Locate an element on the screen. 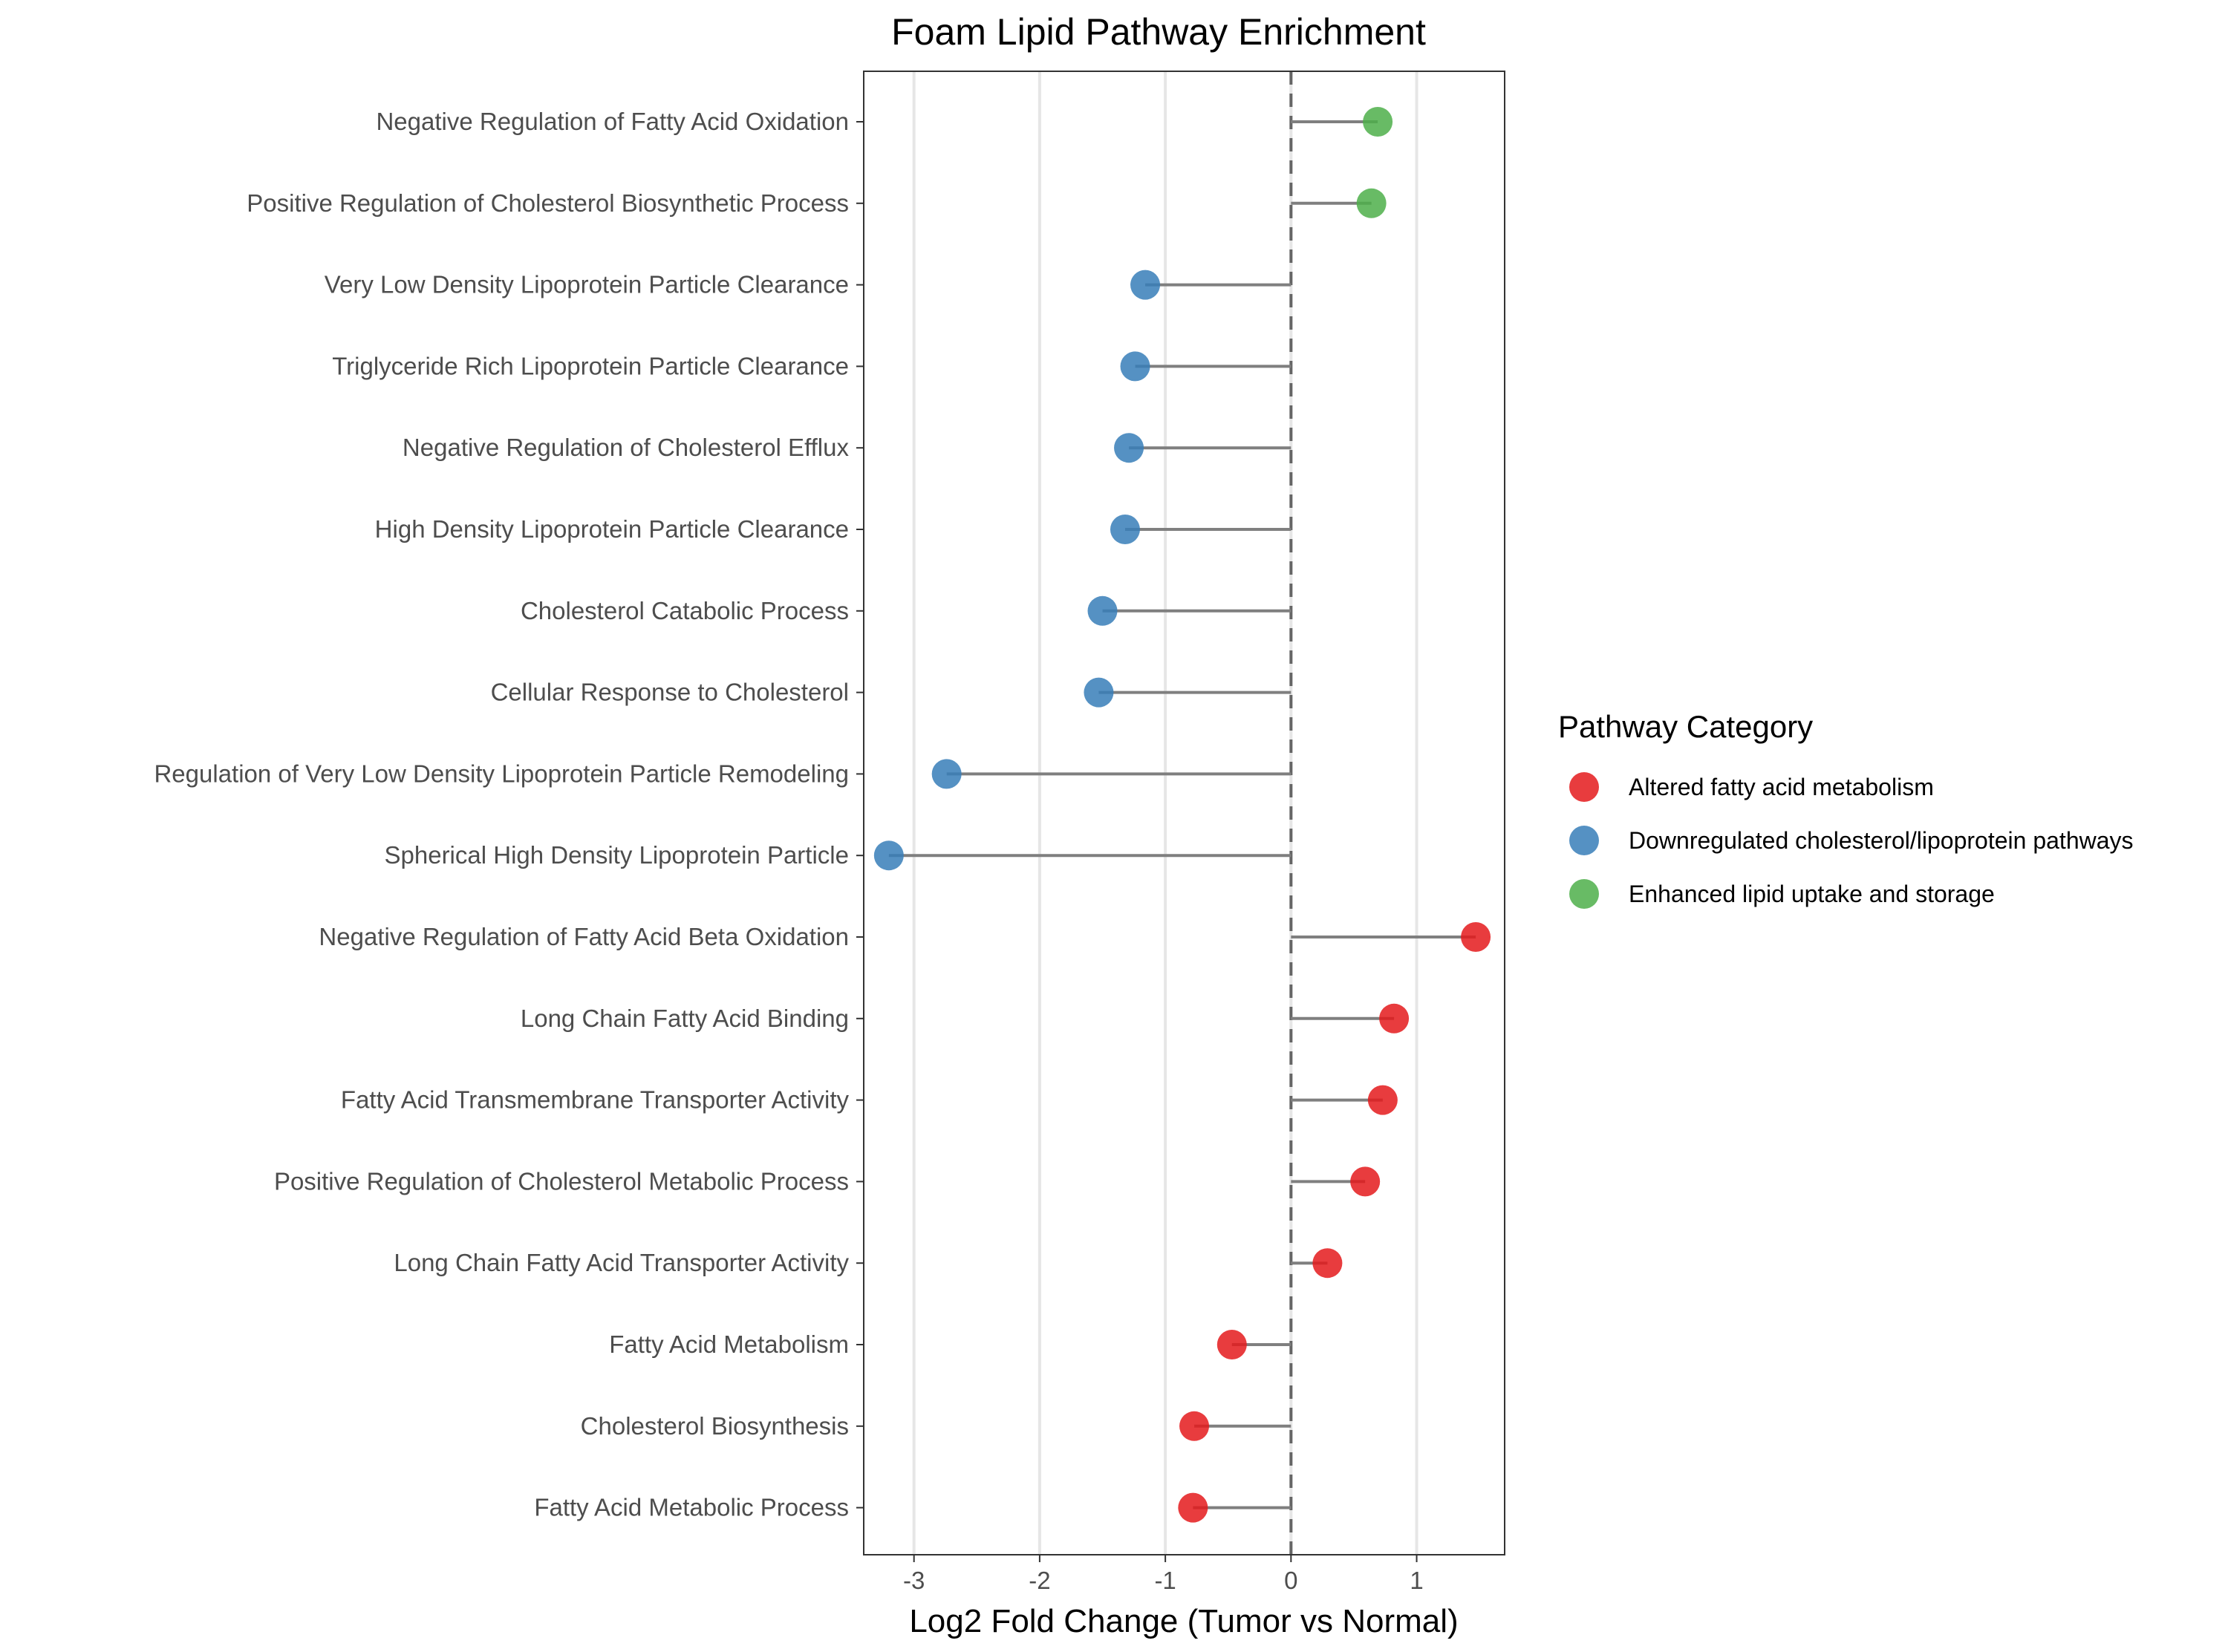 The width and height of the screenshot is (2228, 1652). x-tick-label: 1 is located at coordinates (1417, 1580).